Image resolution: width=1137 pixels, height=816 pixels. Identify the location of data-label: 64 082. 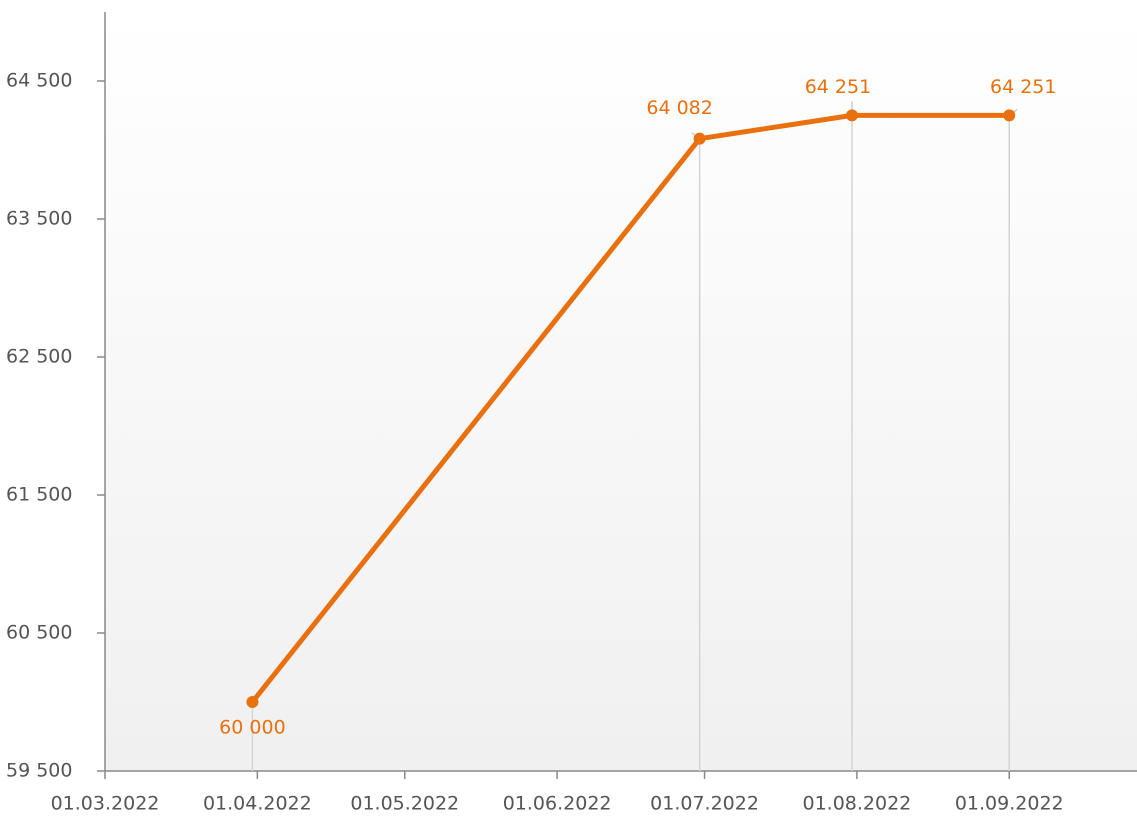
(679, 108).